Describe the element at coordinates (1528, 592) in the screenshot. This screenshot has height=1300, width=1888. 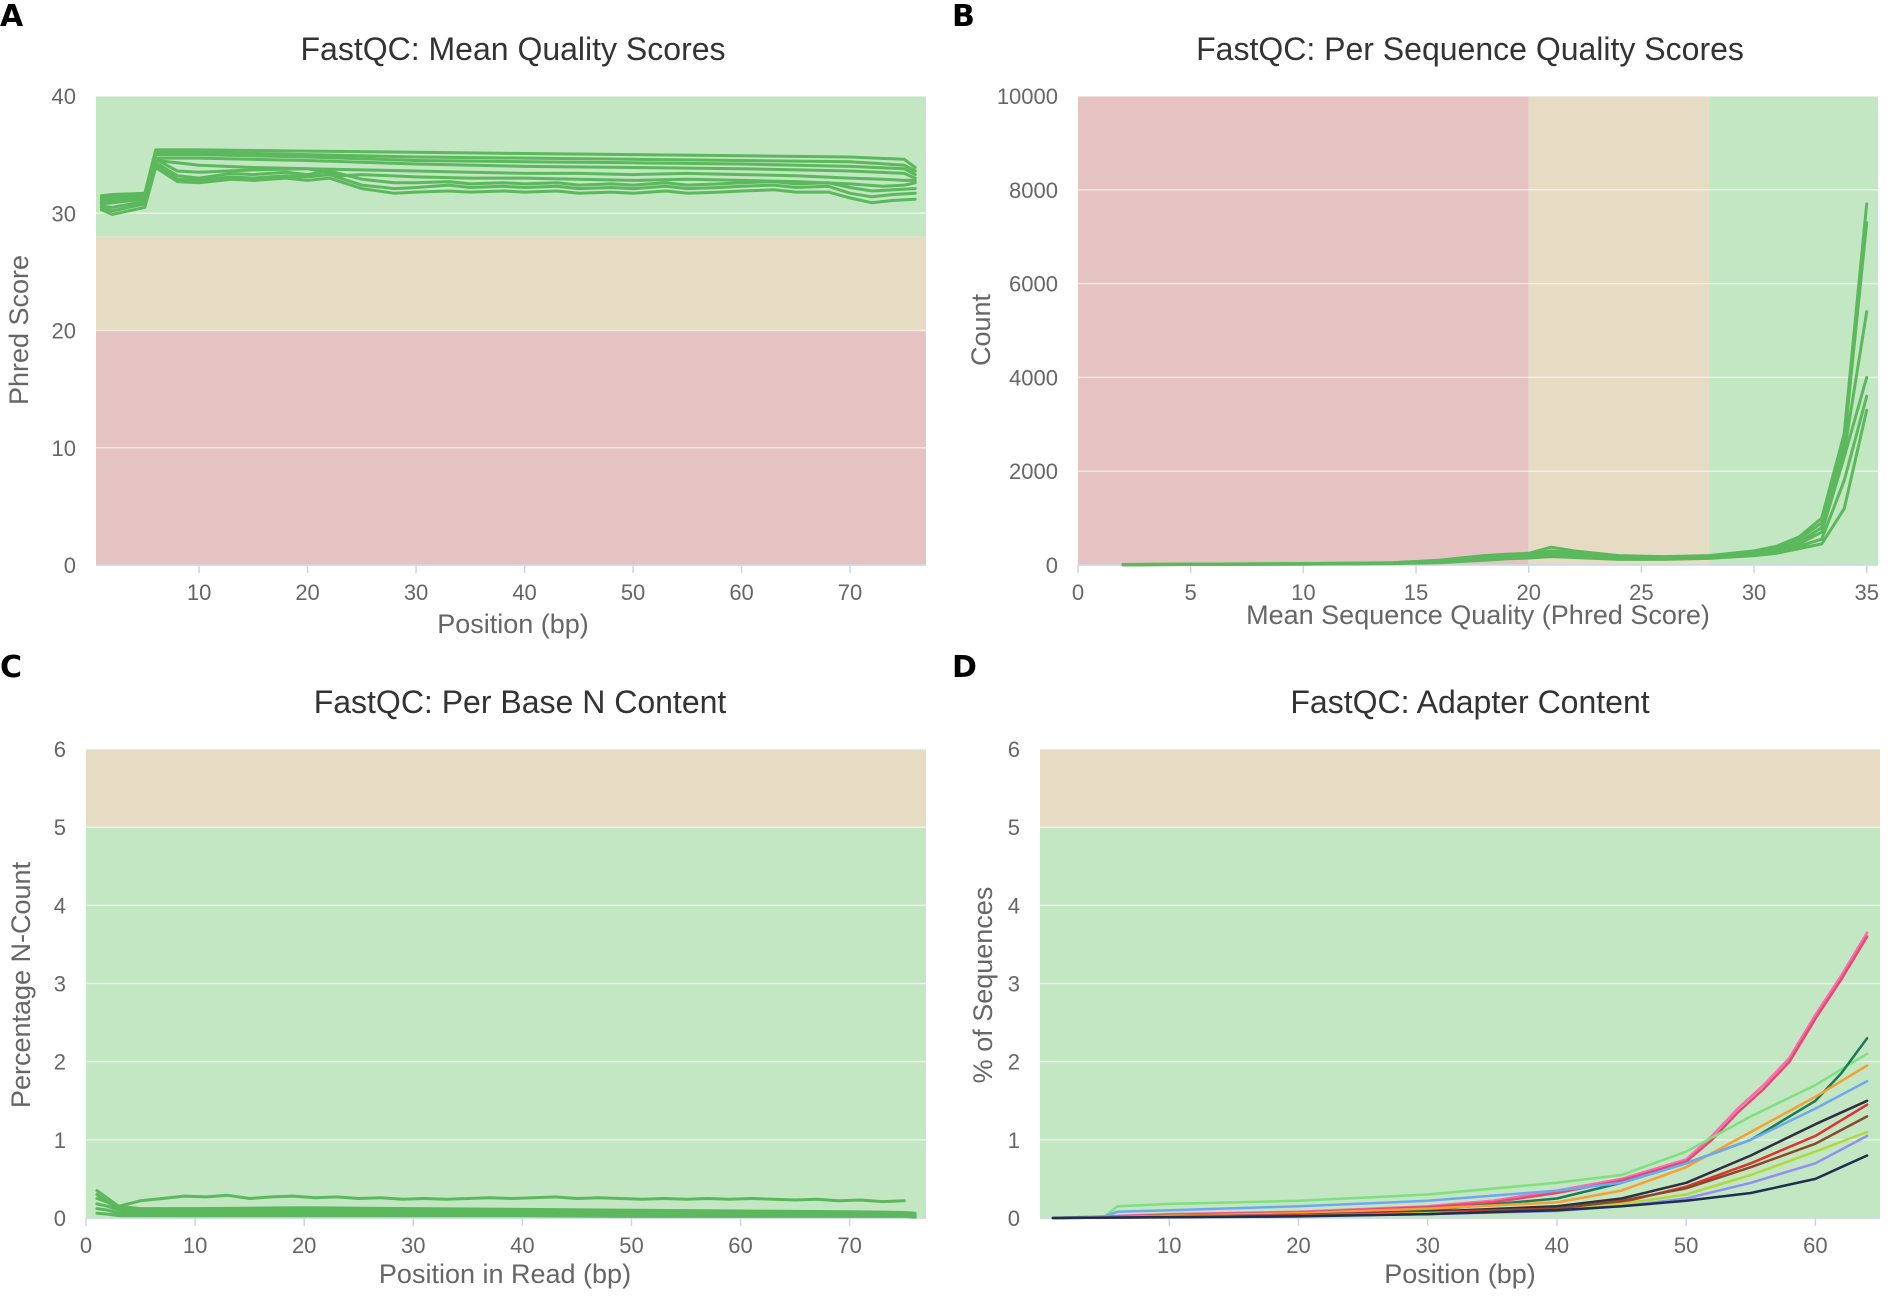
I see `x-tick-label-b: 20` at that location.